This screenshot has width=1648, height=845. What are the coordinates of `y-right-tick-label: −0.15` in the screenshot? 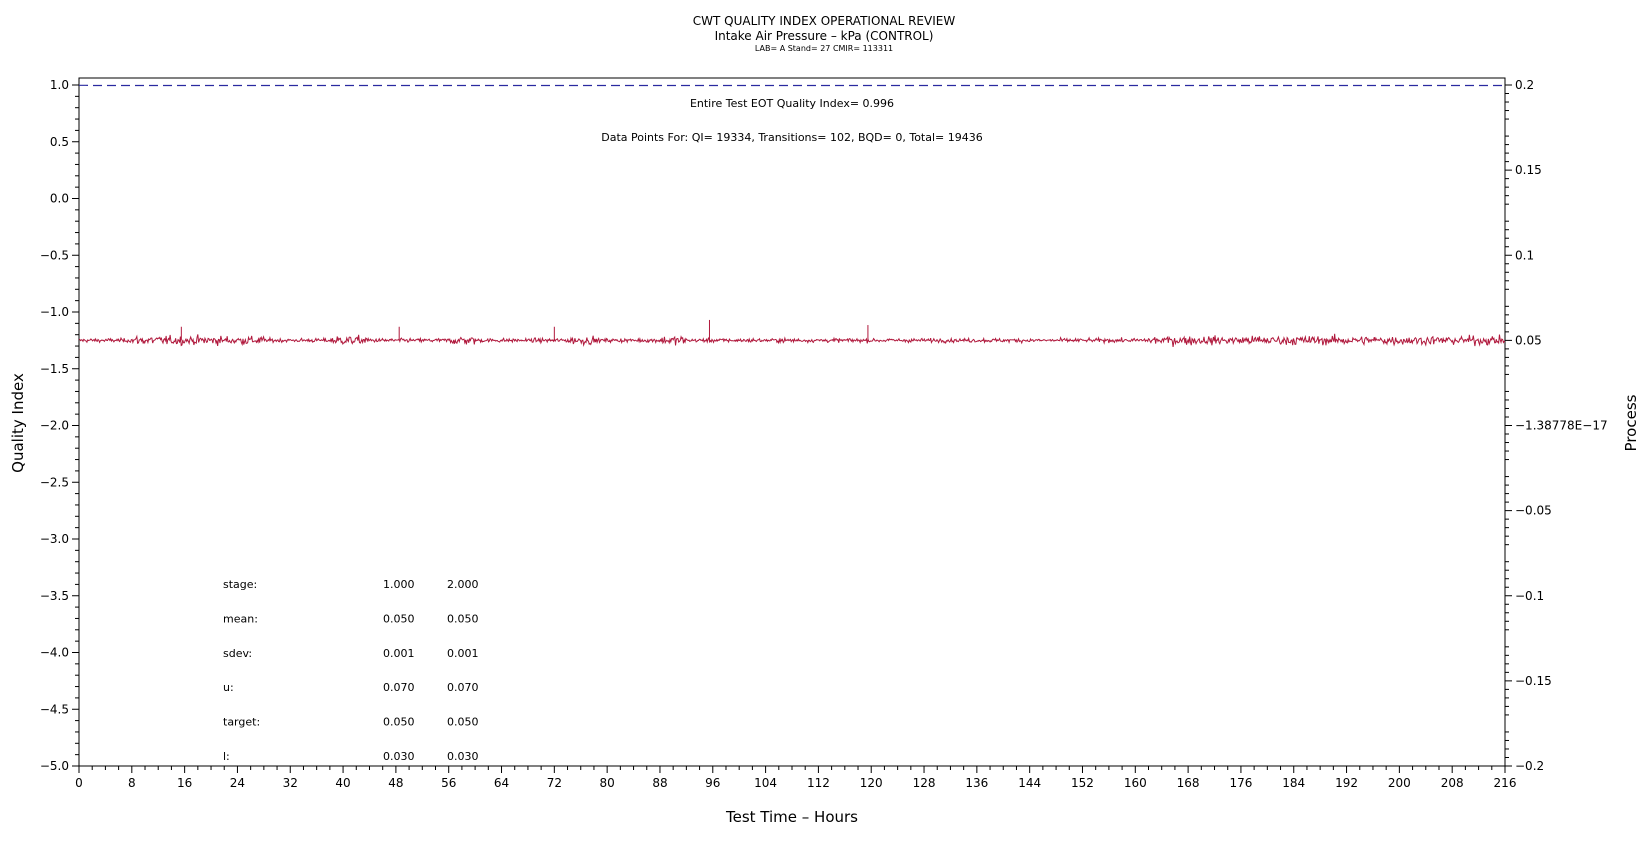 It's located at (1533, 681).